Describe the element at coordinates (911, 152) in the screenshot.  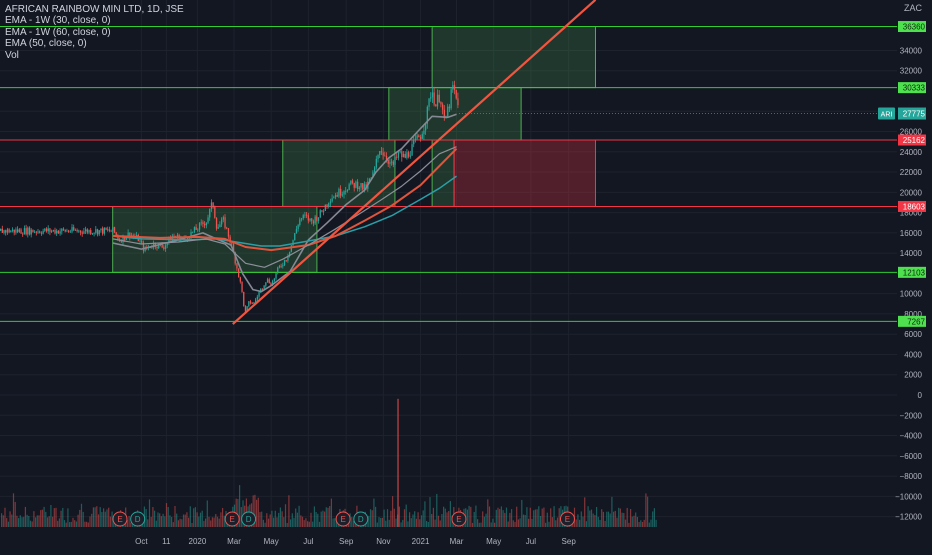
I see `y-tick-label: 24000` at that location.